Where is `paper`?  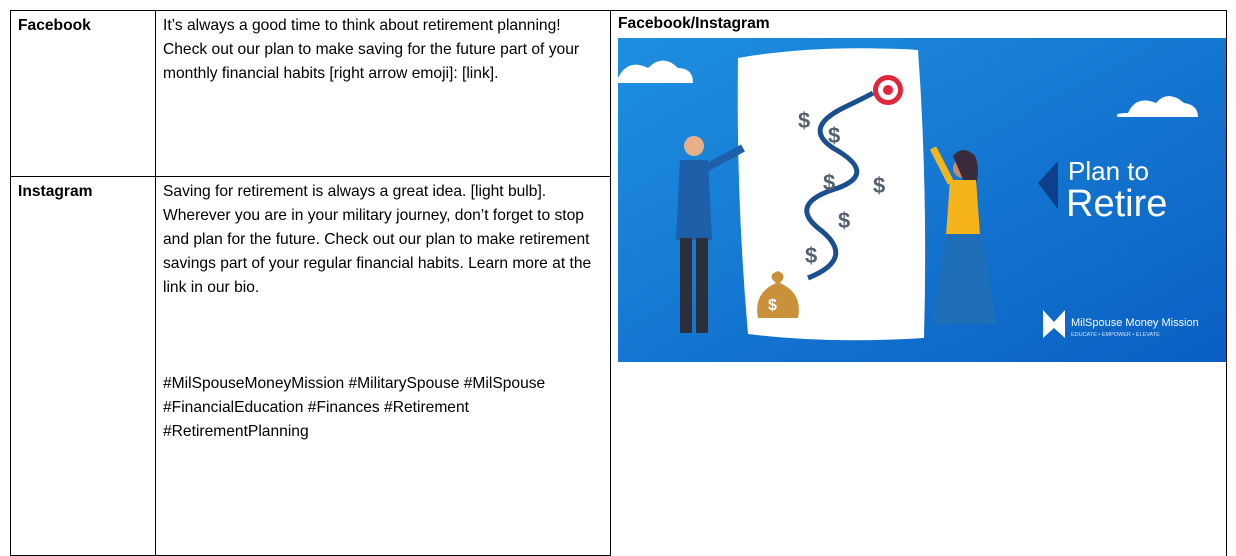 paper is located at coordinates (831, 194).